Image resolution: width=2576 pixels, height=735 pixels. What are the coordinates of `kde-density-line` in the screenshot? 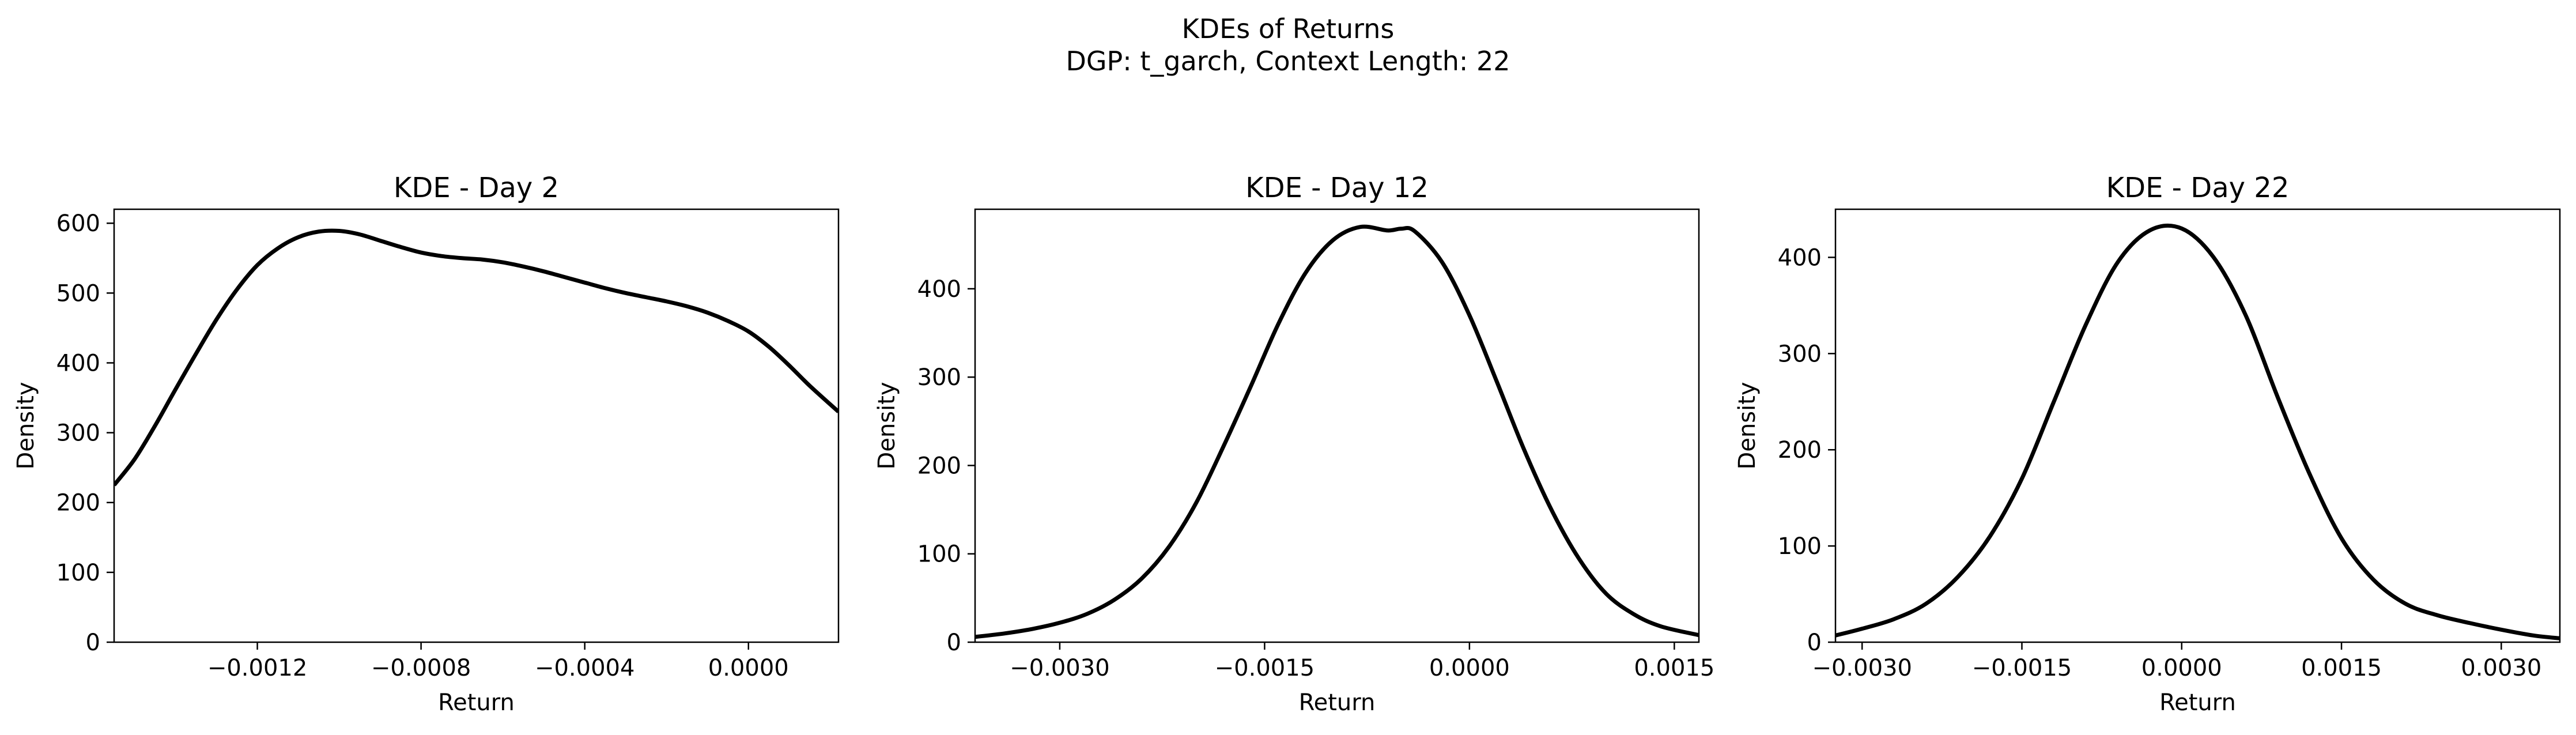 It's located at (476, 357).